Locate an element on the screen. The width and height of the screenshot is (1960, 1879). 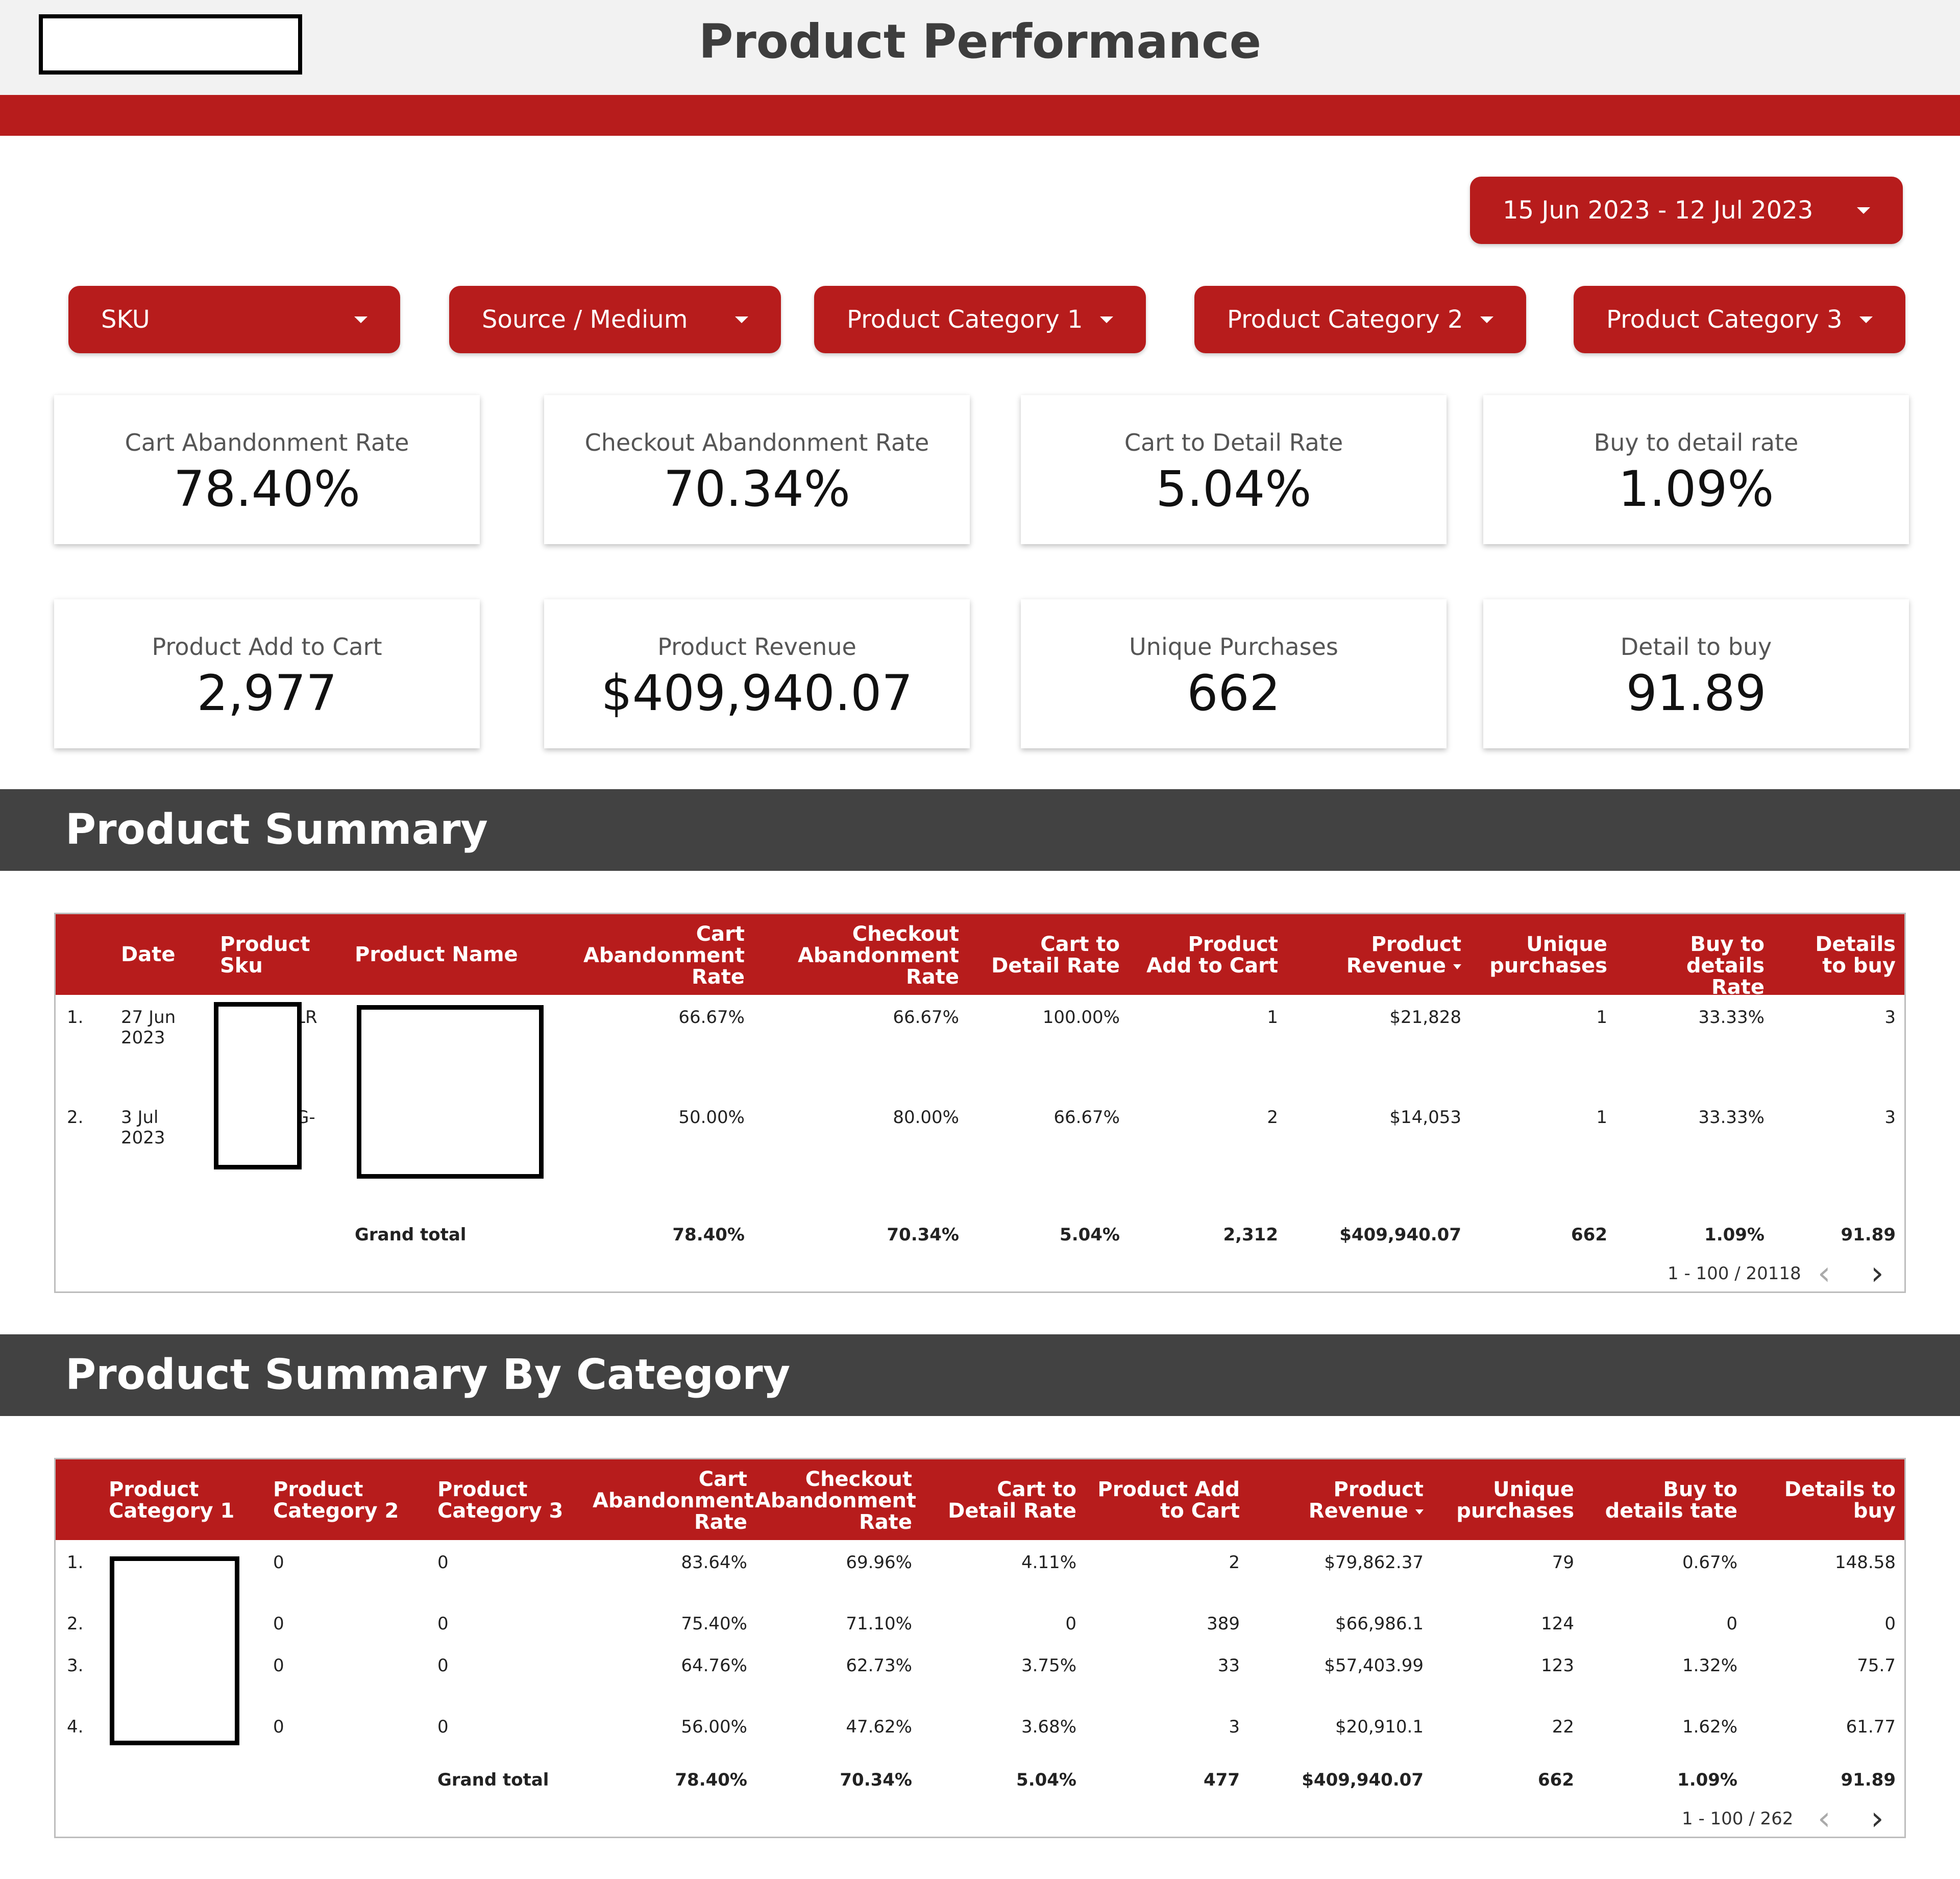
col-product-category-2: Product Category 2 is located at coordinates (336, 1500).